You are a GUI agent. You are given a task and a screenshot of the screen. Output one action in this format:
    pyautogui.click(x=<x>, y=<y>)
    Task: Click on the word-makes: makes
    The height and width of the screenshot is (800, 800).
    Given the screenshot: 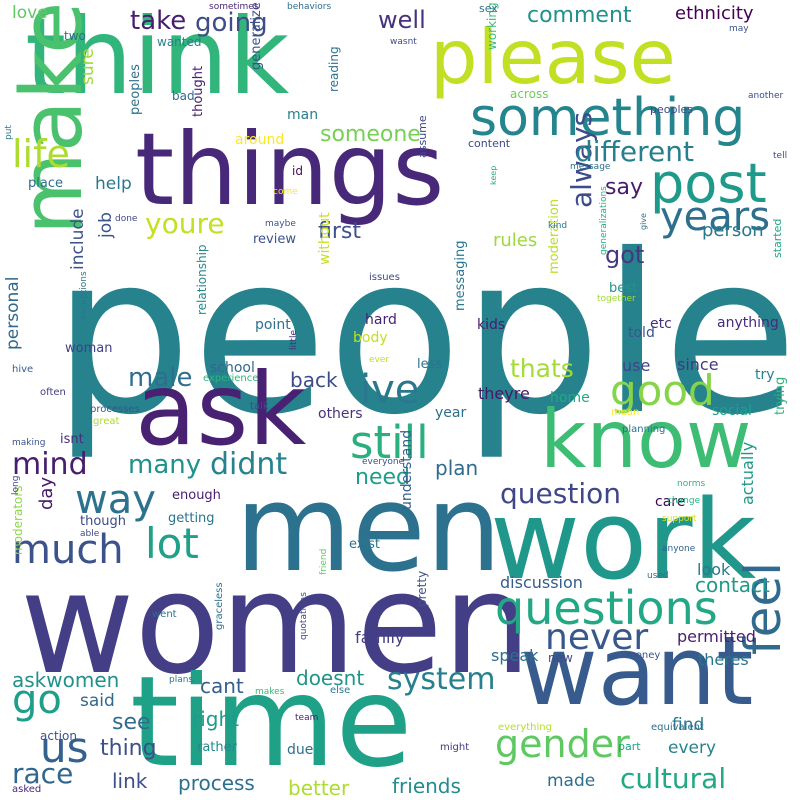 What is the action you would take?
    pyautogui.click(x=270, y=692)
    